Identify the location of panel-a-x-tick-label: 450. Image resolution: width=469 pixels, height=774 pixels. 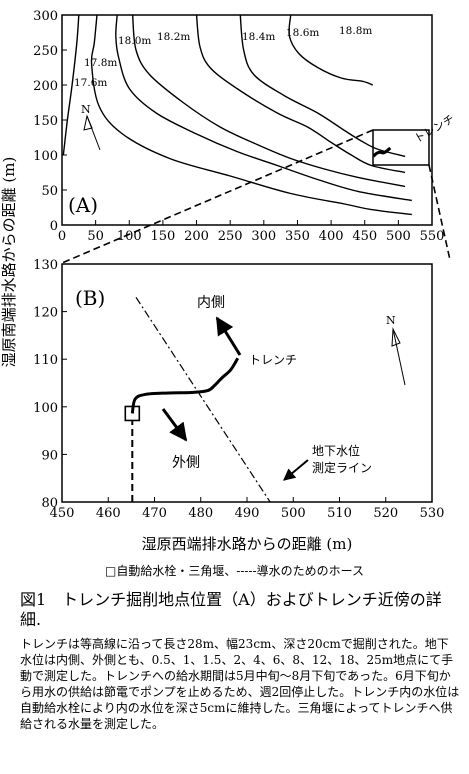
(364, 236).